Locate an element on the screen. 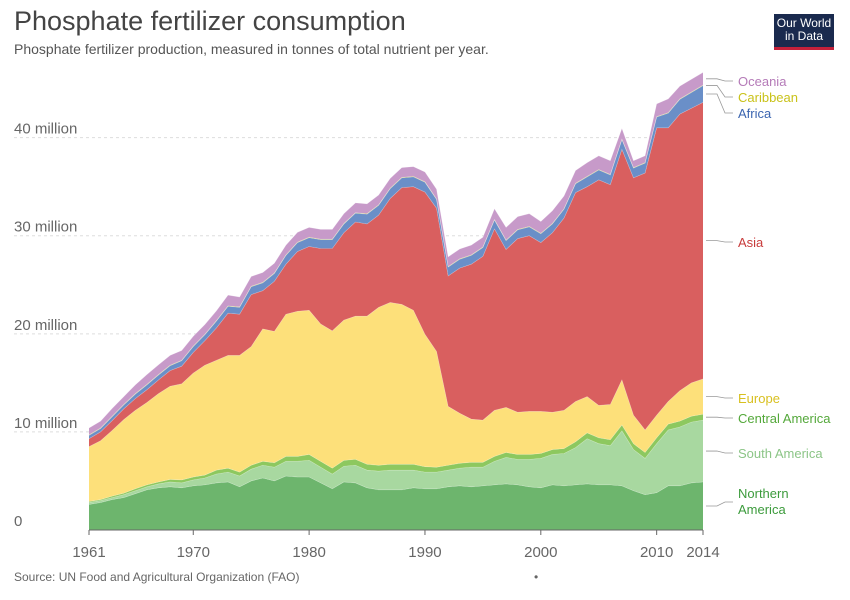  owid-logo: Our World in Data is located at coordinates (804, 32).